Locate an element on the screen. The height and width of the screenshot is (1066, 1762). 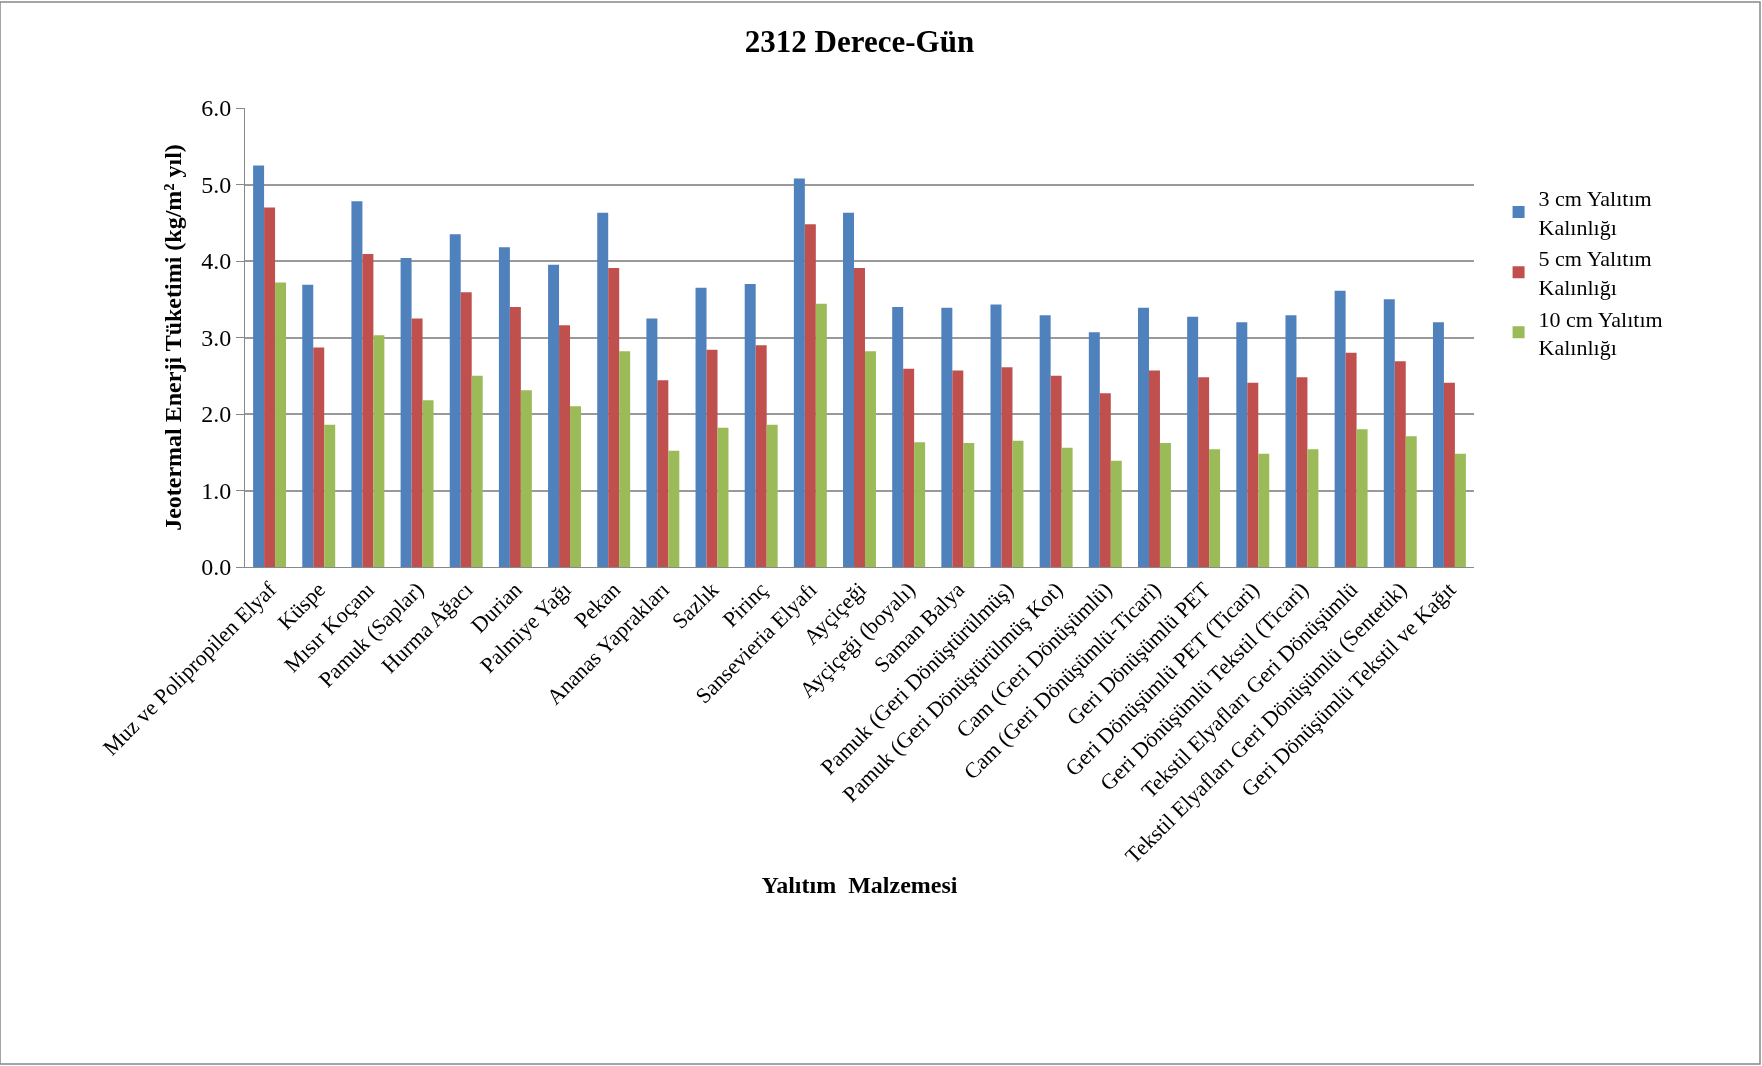
y-tick-label: 6.0 is located at coordinates (216, 108).